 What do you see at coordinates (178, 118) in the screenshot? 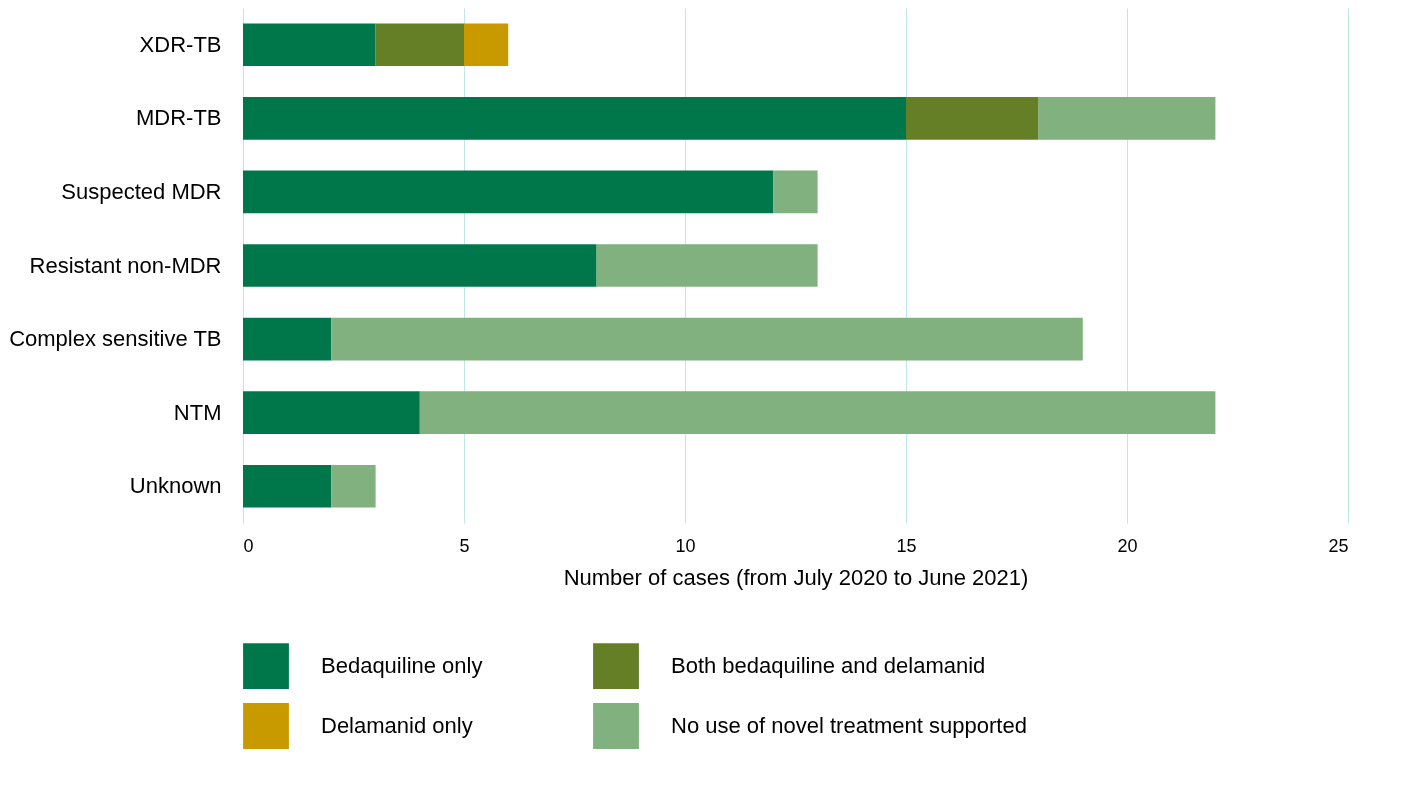
I see `y-tick-label: MDR-TB` at bounding box center [178, 118].